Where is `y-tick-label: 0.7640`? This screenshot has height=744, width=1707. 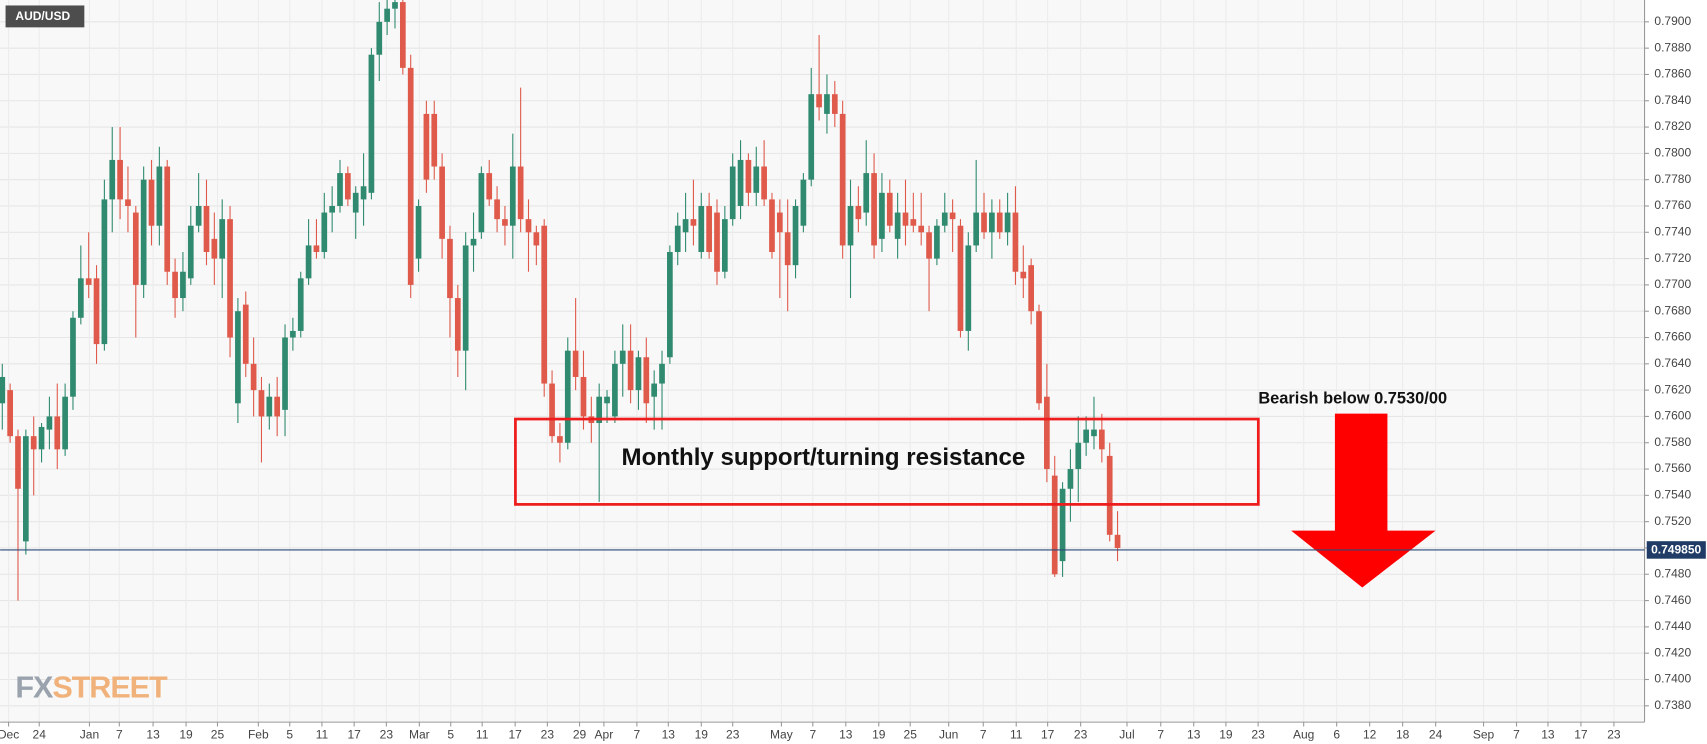 y-tick-label: 0.7640 is located at coordinates (1672, 363).